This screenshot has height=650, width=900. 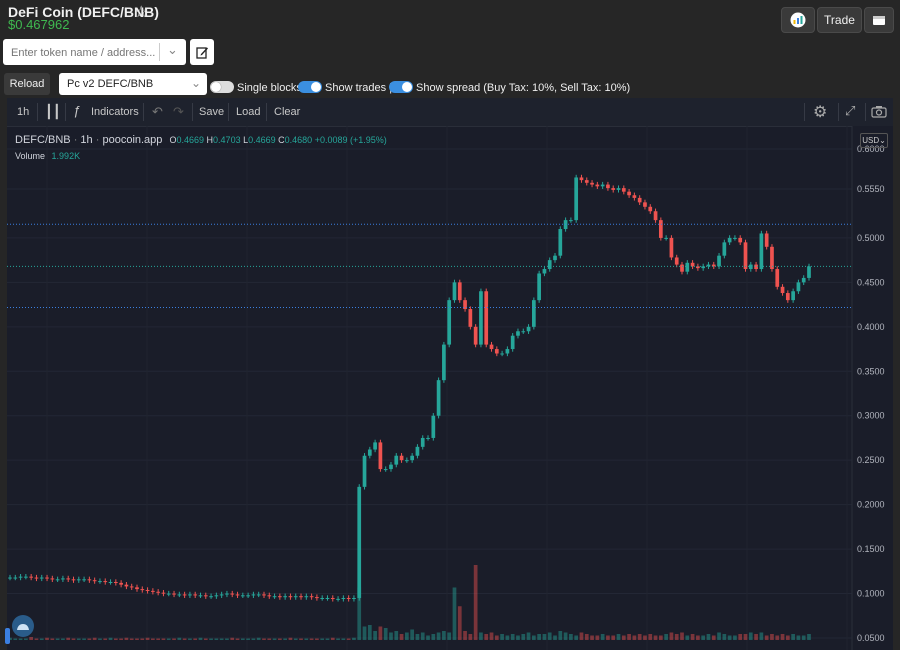 I want to click on save-button: Save, so click(x=212, y=112).